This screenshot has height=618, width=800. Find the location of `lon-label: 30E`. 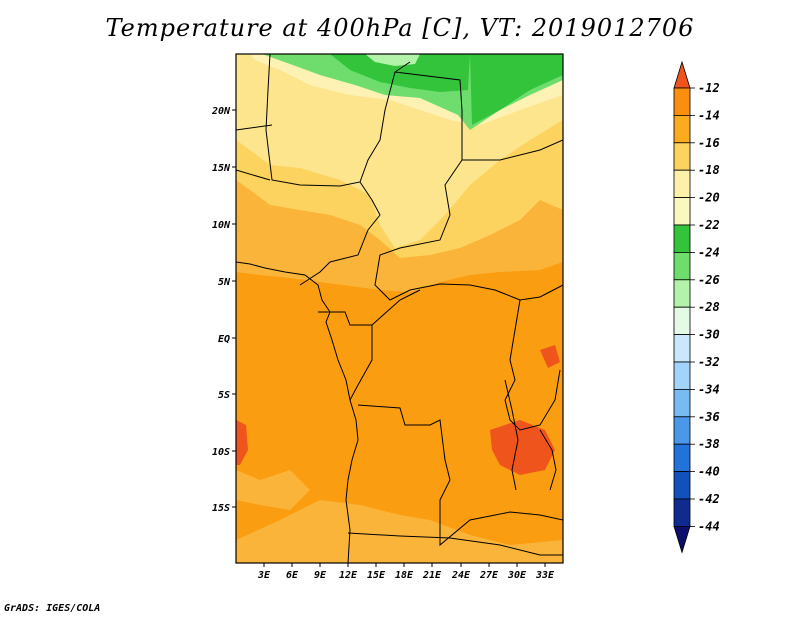

lon-label: 30E is located at coordinates (517, 575).